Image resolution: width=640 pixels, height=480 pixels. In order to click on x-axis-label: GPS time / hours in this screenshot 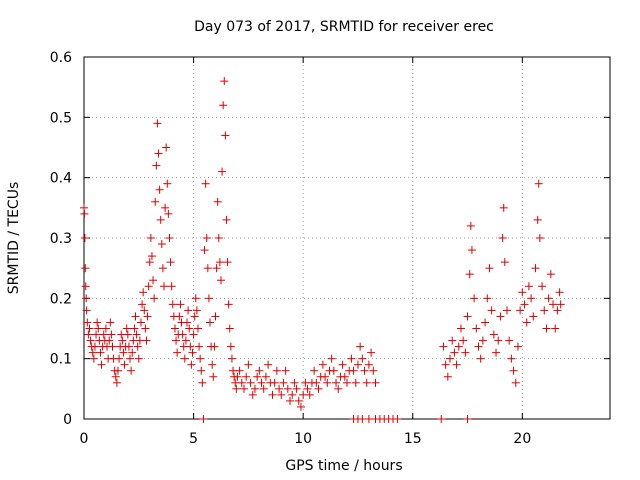, I will do `click(343, 466)`.